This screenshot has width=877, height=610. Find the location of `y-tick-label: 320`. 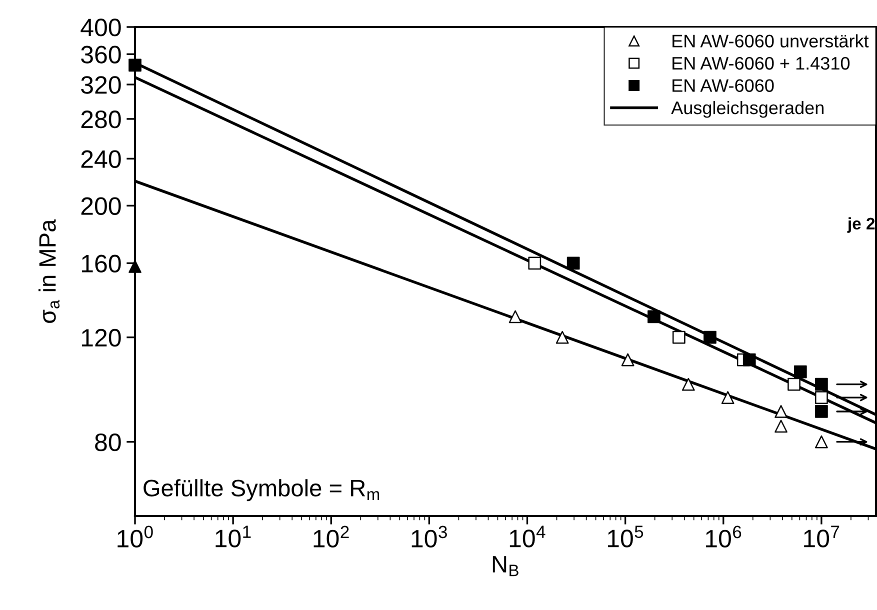

y-tick-label: 320 is located at coordinates (101, 85).